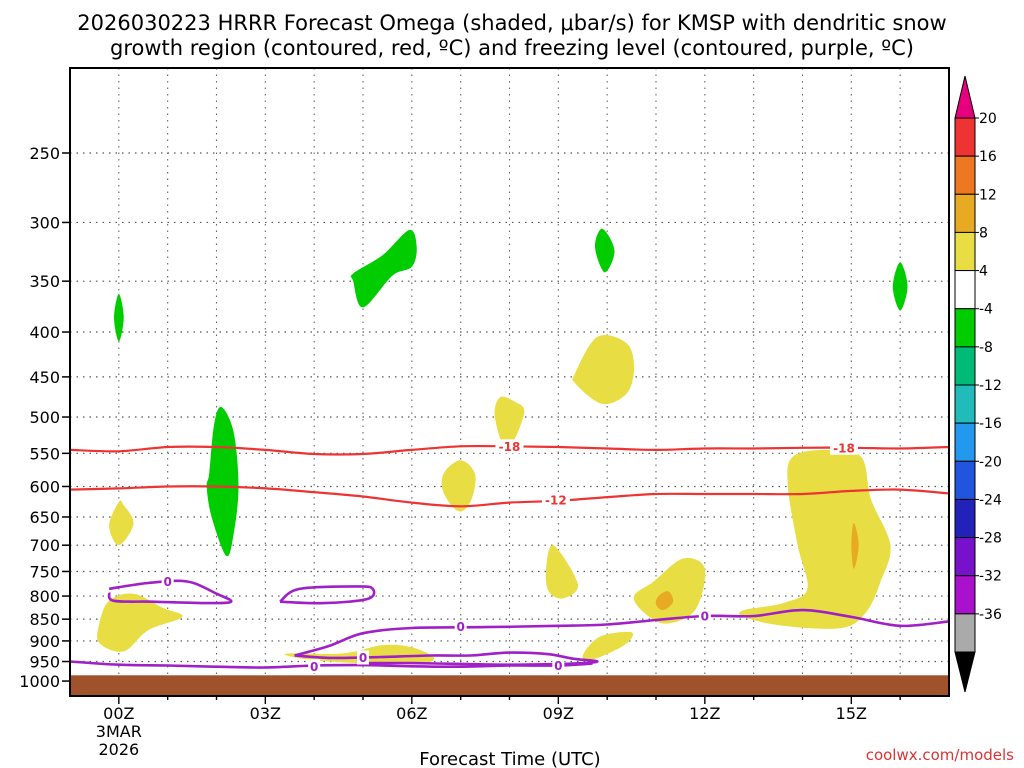 The width and height of the screenshot is (1024, 768). I want to click on y-tick-label: 800, so click(44, 596).